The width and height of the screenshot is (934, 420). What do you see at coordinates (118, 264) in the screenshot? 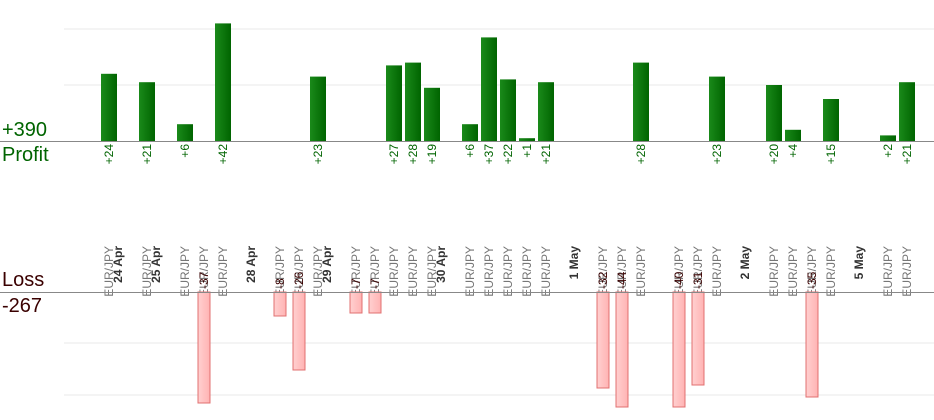
I see `date-label: 24 Apr` at bounding box center [118, 264].